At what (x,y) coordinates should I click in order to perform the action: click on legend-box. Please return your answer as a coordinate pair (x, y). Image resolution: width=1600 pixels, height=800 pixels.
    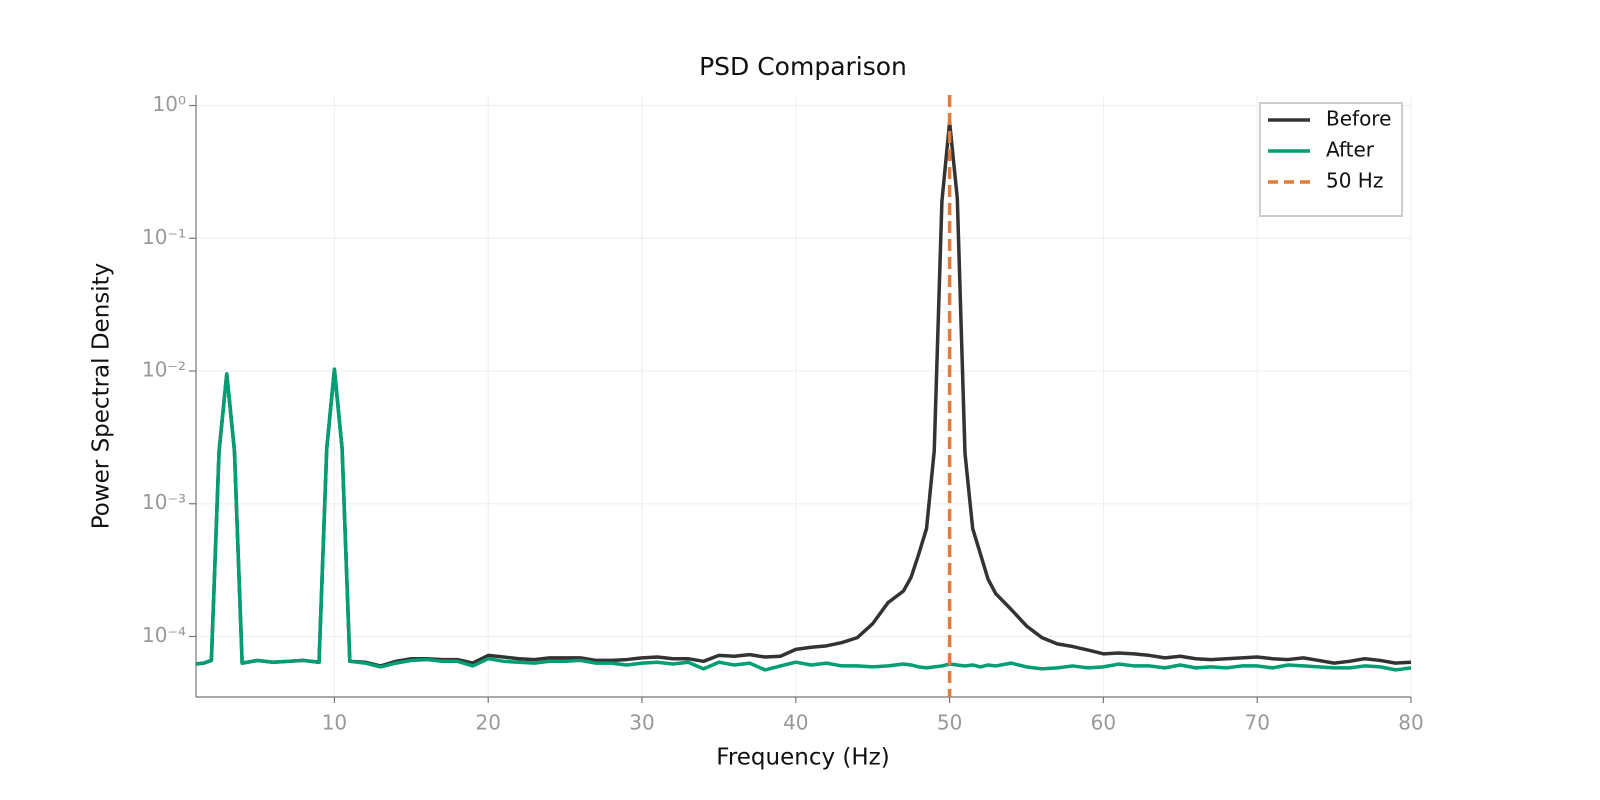
    Looking at the image, I should click on (1331, 159).